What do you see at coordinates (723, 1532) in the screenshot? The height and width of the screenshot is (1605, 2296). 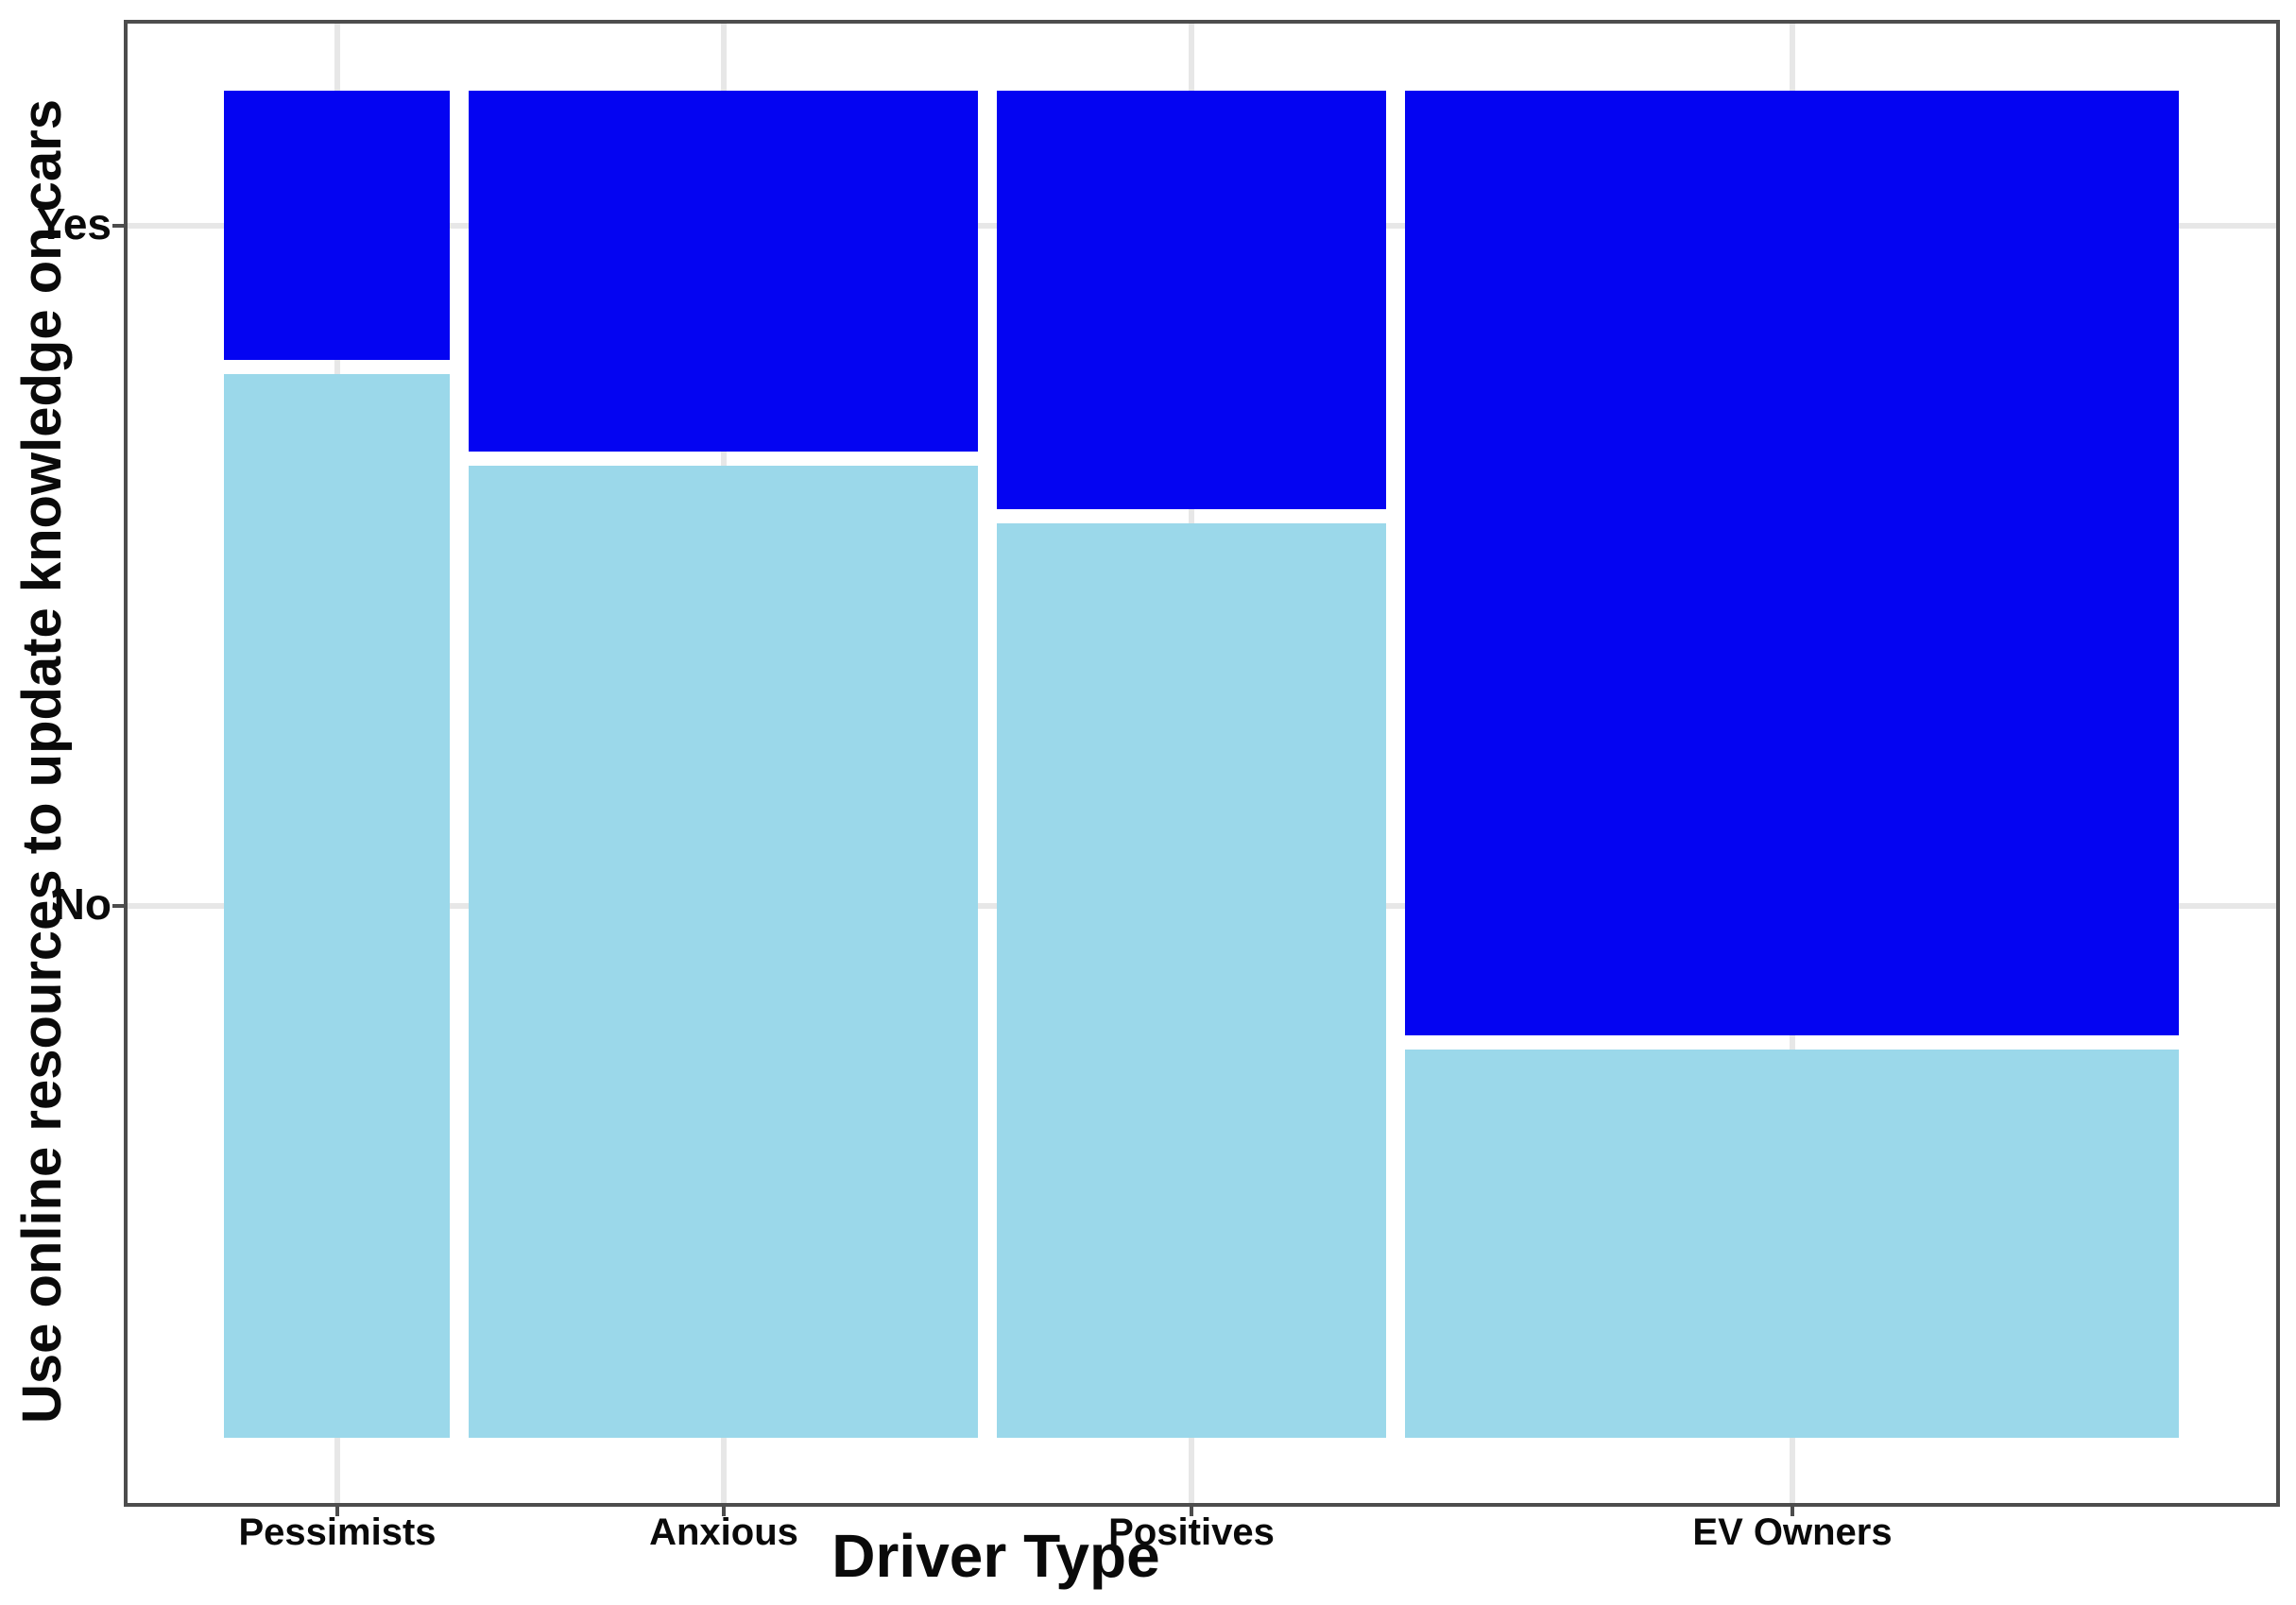 I see `x-tick-label-anxious: Anxious` at bounding box center [723, 1532].